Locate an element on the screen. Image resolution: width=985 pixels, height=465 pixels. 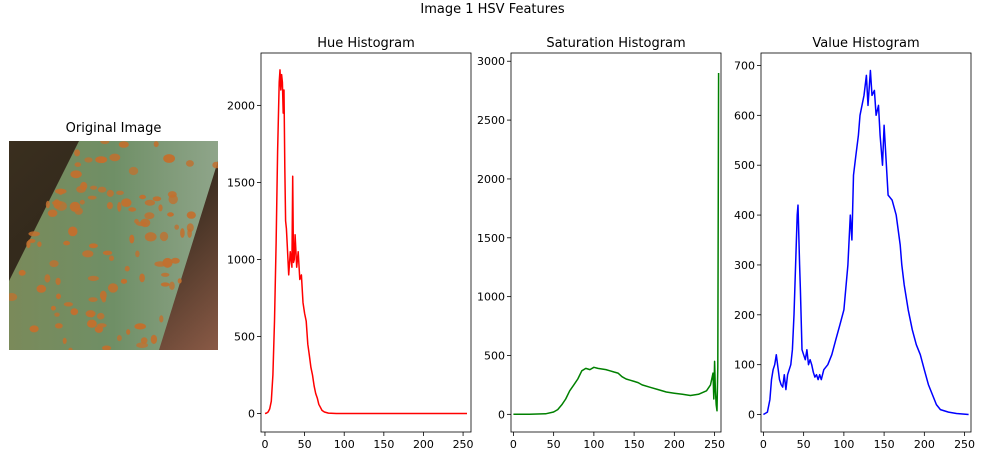
y-tick-label: 2000 is located at coordinates (491, 179).